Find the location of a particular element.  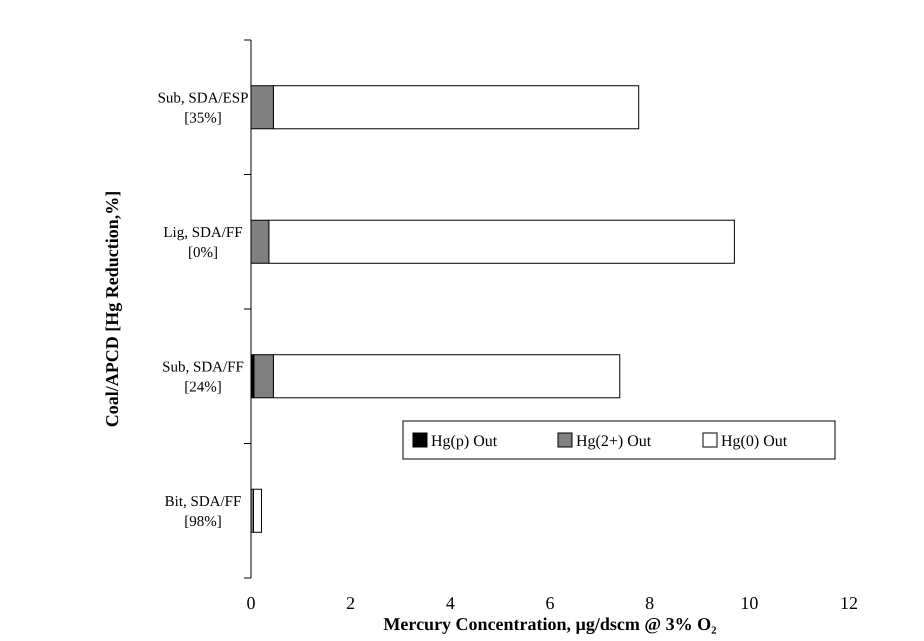

y-axis-title: Coal/APCD [Hg Reduction,%] is located at coordinates (112, 309).